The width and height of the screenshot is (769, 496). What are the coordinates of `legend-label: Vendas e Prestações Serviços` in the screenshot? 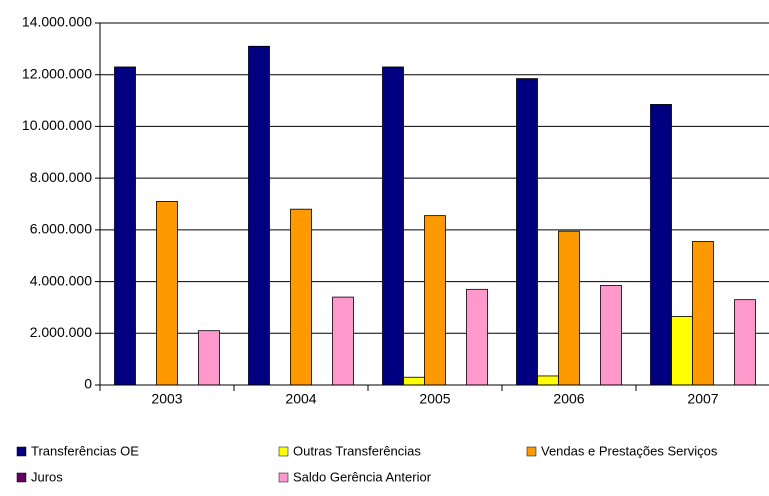 It's located at (629, 450).